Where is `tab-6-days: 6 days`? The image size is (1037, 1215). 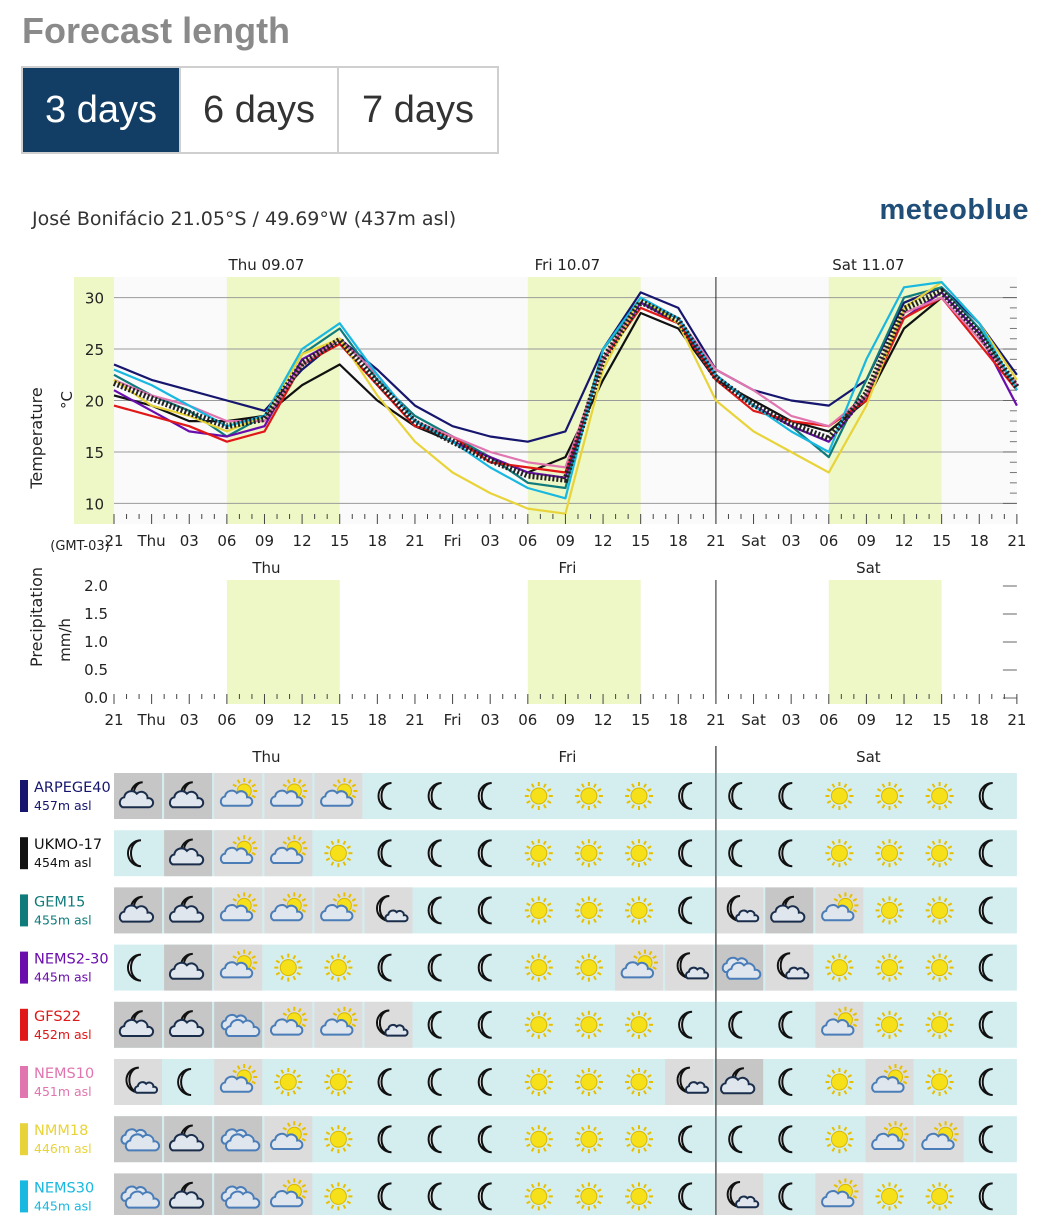 tab-6-days: 6 days is located at coordinates (260, 110).